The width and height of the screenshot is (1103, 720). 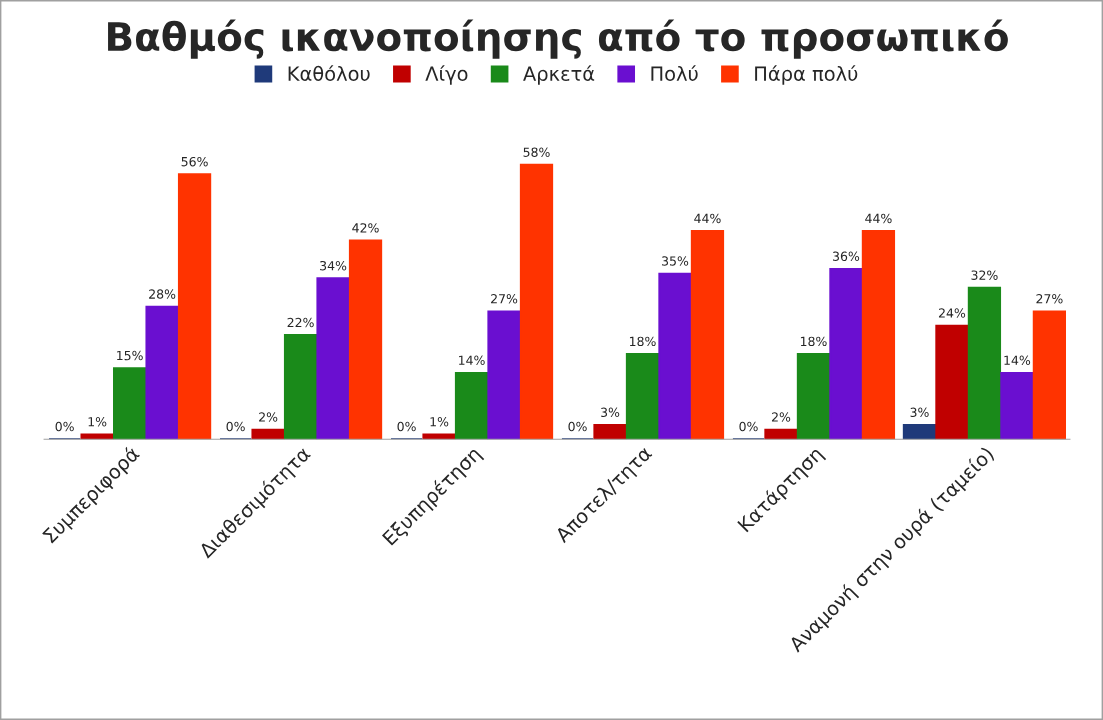 I want to click on data-label: 56%, so click(x=194, y=161).